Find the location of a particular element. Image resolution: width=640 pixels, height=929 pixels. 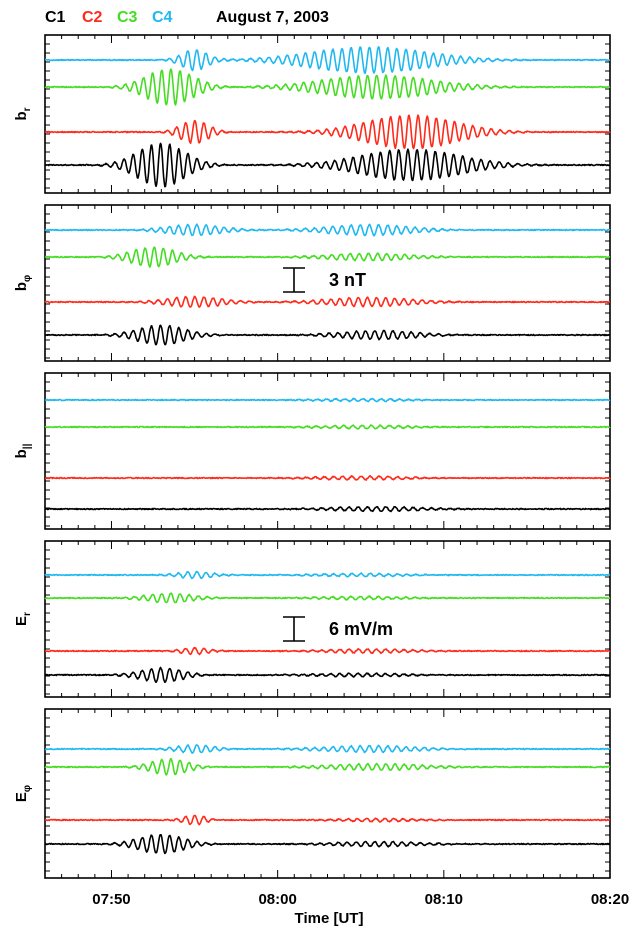

y-axis-label-br: br is located at coordinates (23, 113).